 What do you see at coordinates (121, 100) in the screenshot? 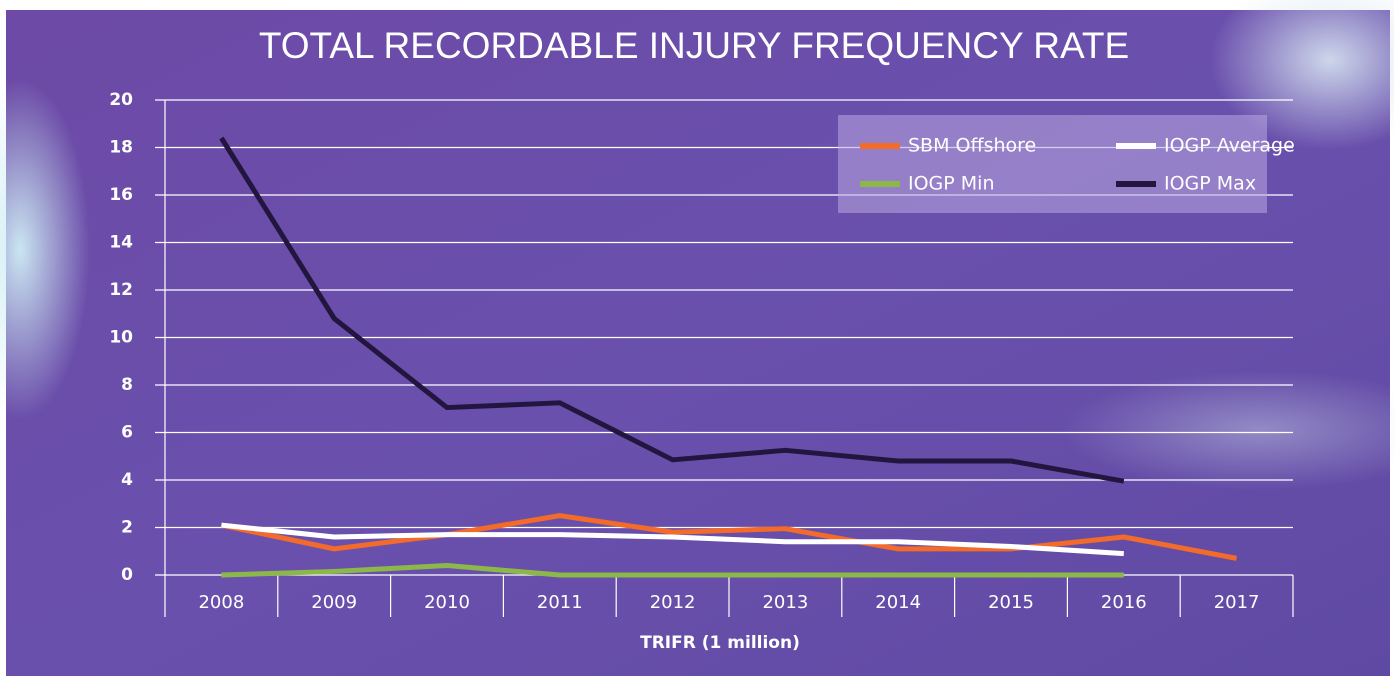
I see `y-tick-label: 20` at bounding box center [121, 100].